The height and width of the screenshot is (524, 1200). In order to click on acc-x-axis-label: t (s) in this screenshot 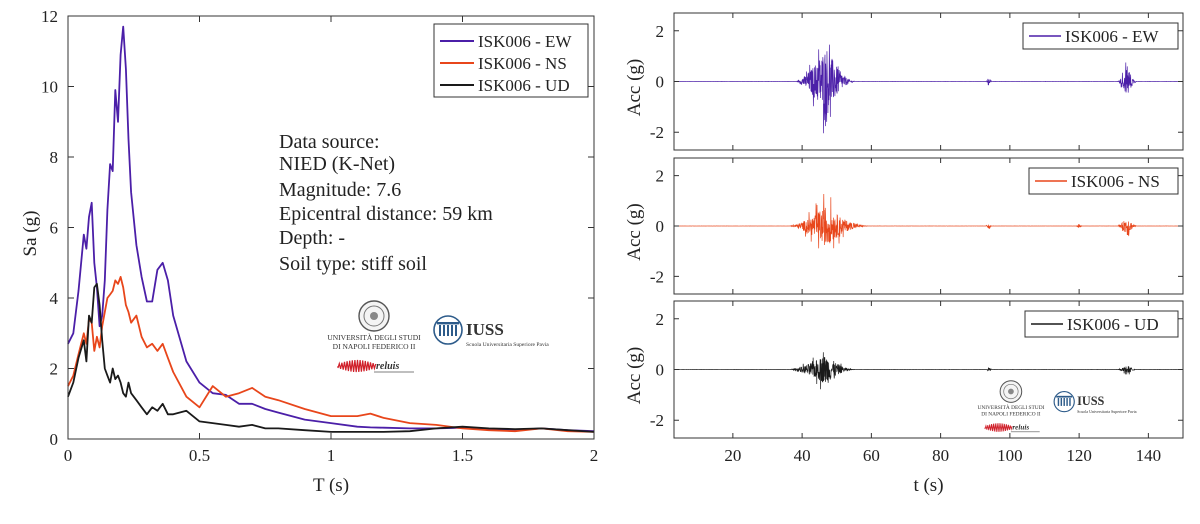, I will do `click(928, 485)`.